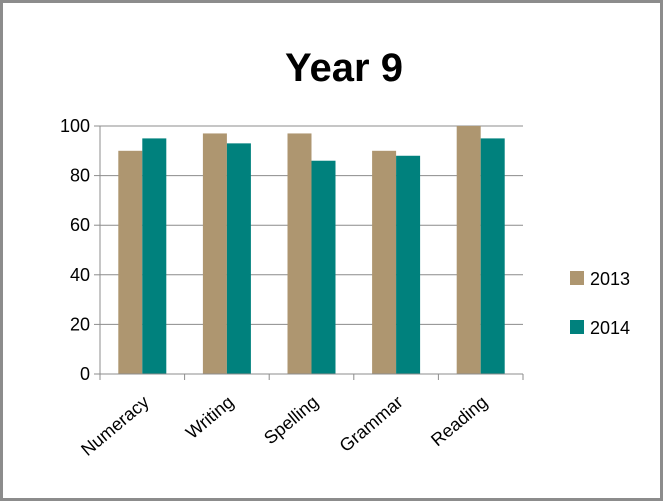 The image size is (663, 504). What do you see at coordinates (291, 420) in the screenshot?
I see `x-category-label: Spelling` at bounding box center [291, 420].